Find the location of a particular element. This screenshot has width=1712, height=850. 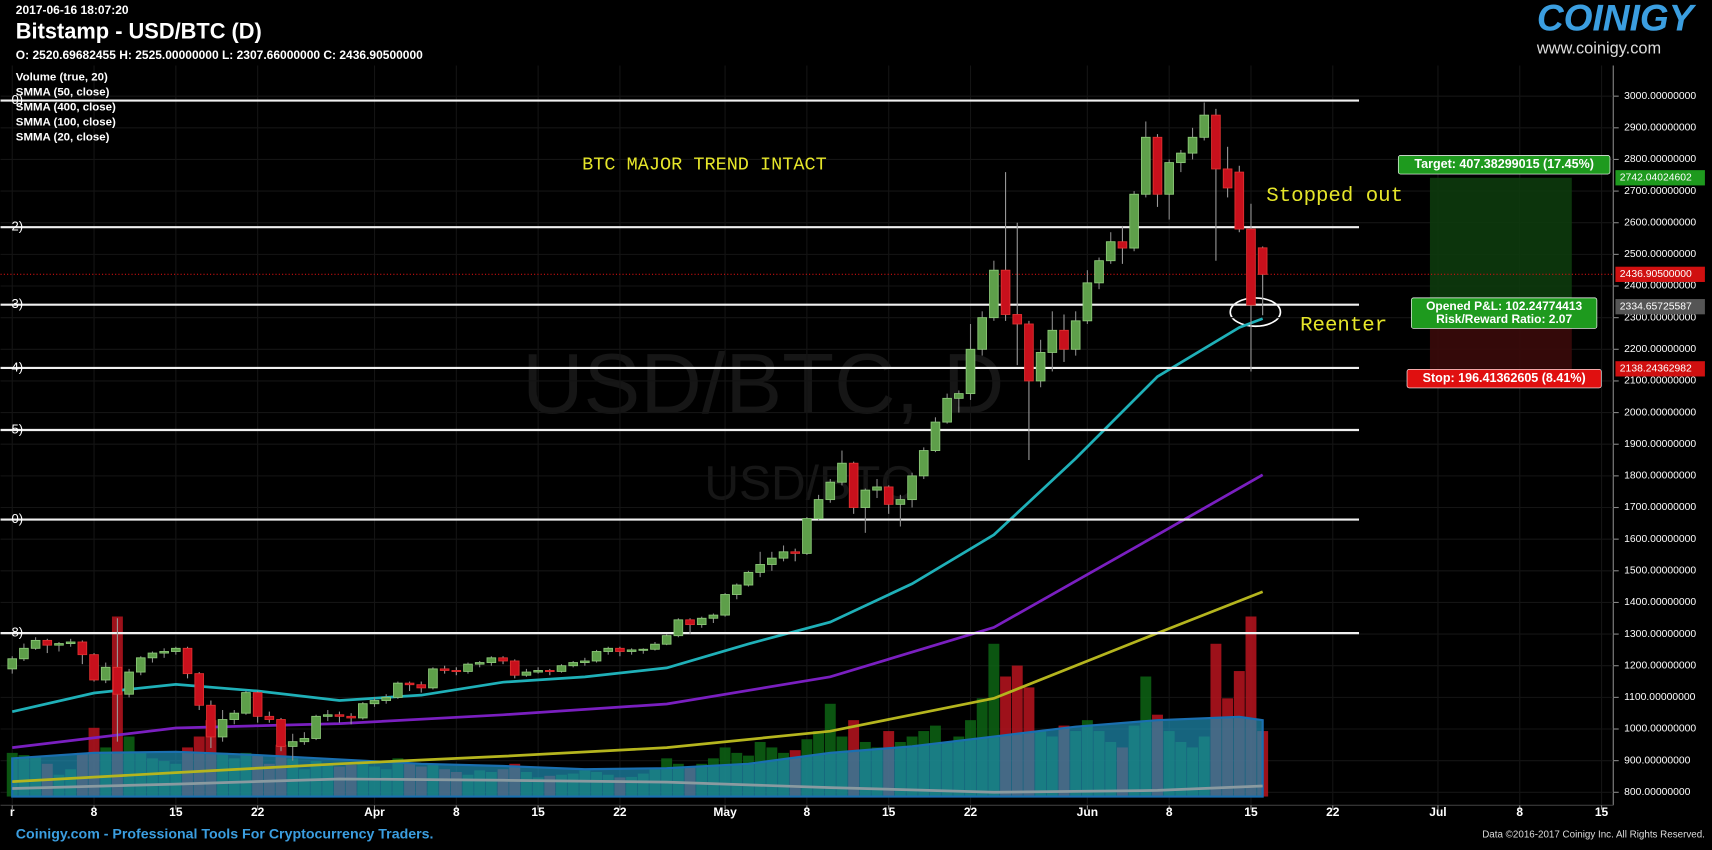

y-tick-label: 2000.00000000 is located at coordinates (1660, 412).